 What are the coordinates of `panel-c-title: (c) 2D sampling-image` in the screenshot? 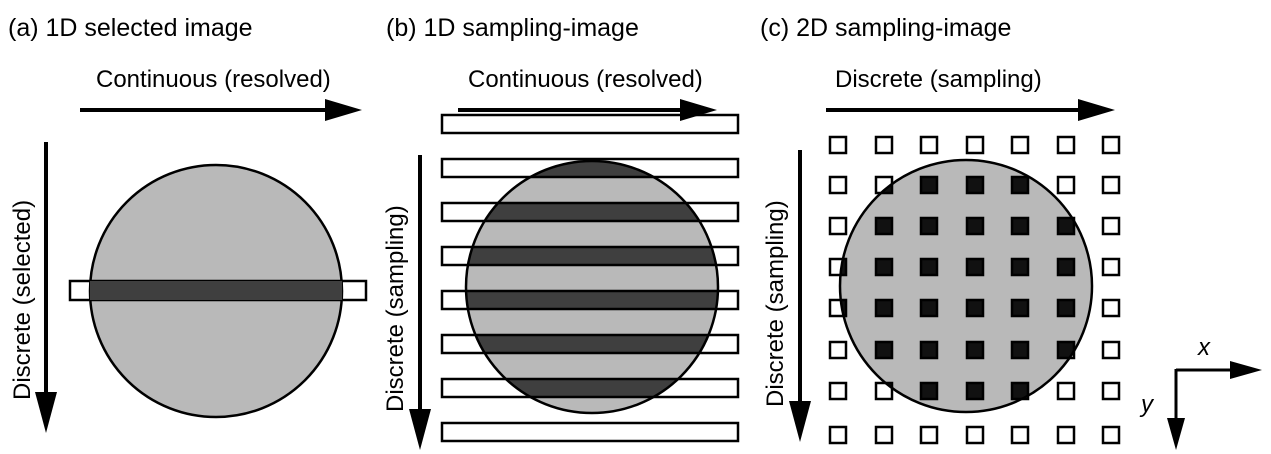 It's located at (885, 28).